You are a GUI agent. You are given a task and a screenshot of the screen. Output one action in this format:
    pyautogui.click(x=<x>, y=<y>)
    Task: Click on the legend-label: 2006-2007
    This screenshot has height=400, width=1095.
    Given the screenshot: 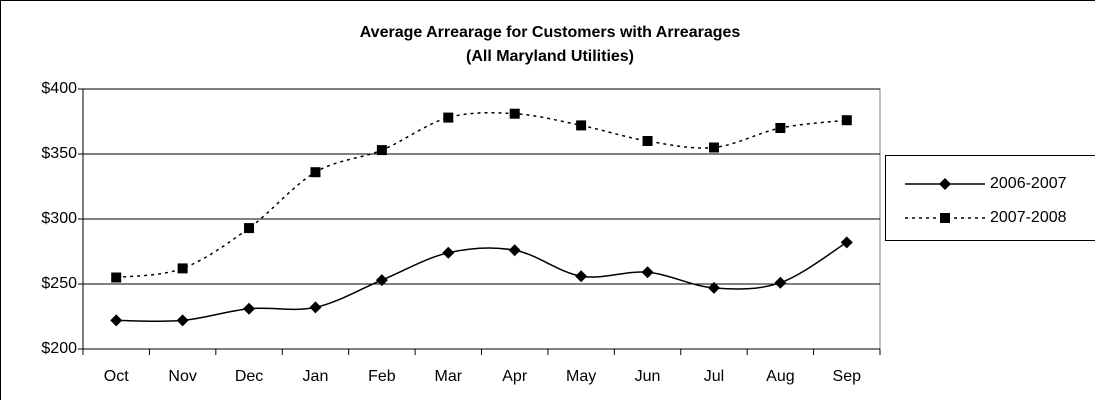 What is the action you would take?
    pyautogui.click(x=1028, y=183)
    